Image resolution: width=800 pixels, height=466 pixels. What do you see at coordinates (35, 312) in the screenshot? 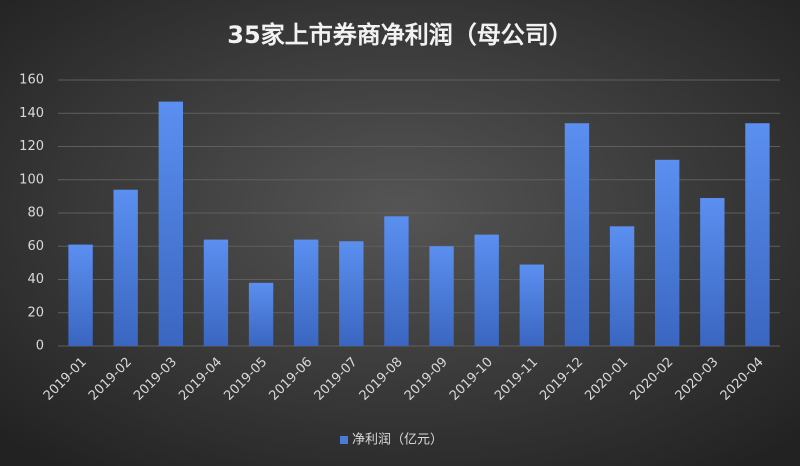
I see `y-tick-label: 20` at bounding box center [35, 312].